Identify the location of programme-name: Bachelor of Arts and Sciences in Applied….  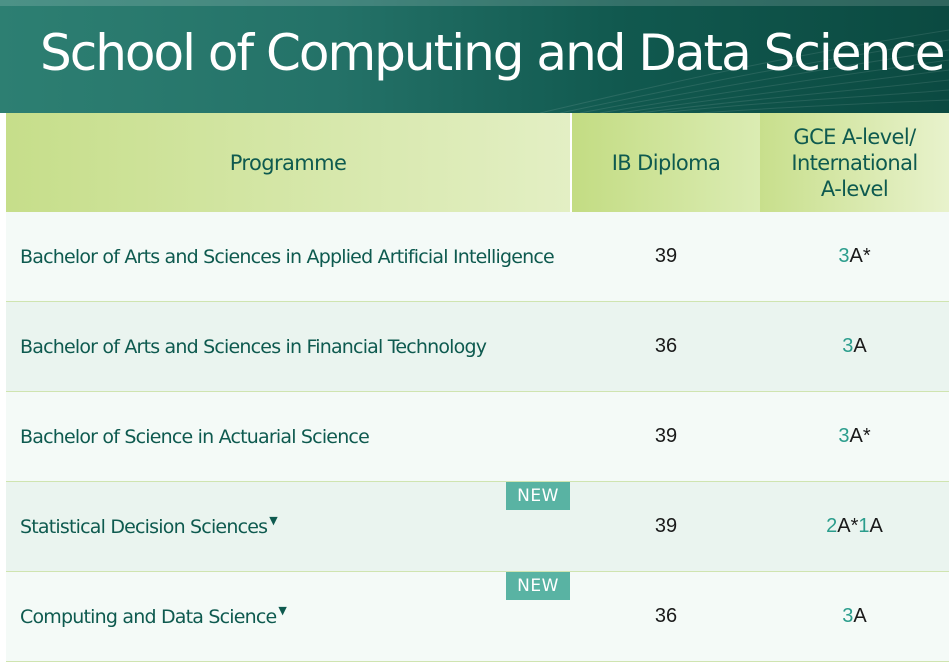
(287, 256).